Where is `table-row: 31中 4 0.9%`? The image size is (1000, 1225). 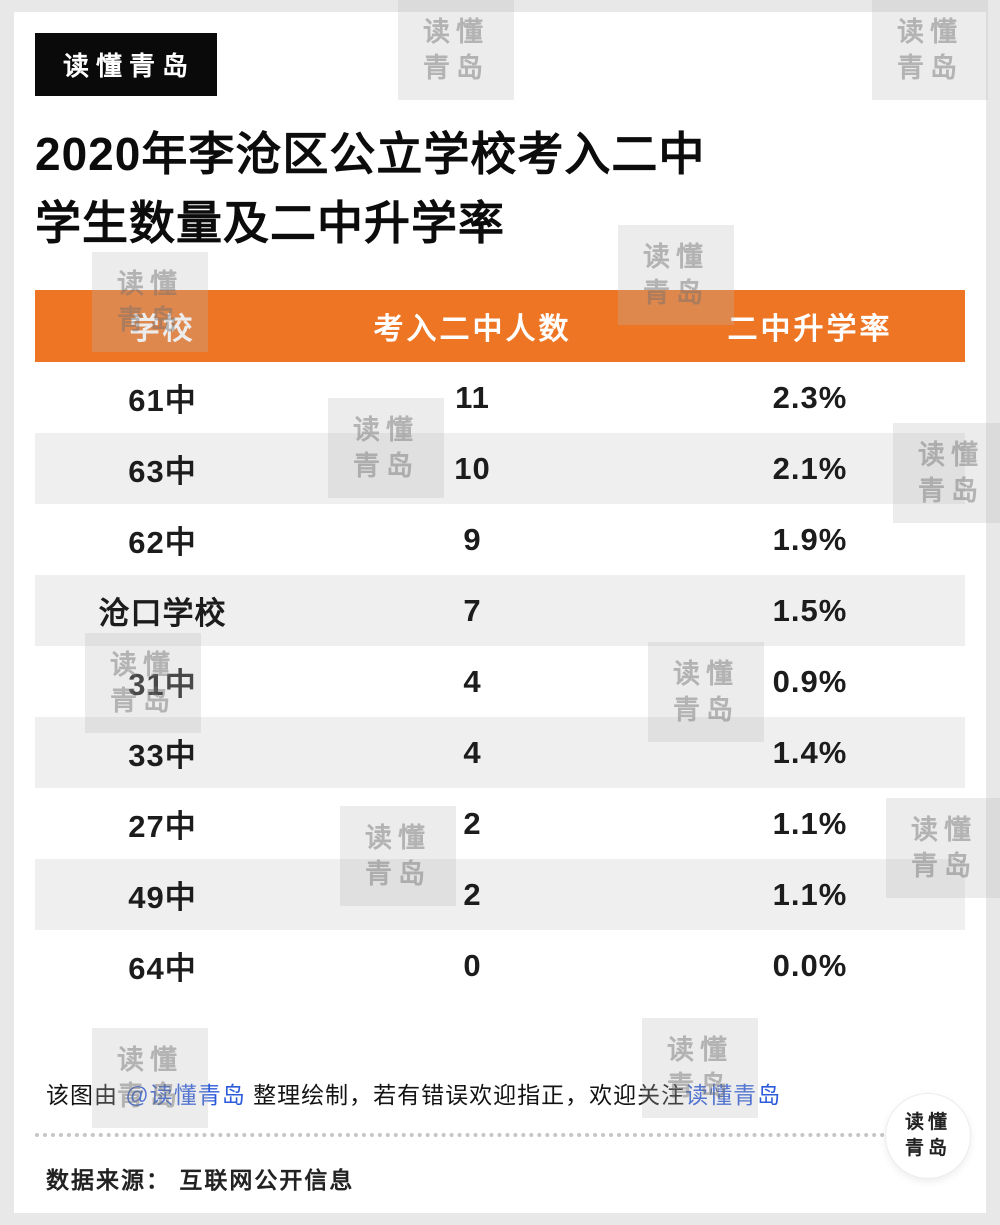
table-row: 31中 4 0.9% is located at coordinates (500, 681).